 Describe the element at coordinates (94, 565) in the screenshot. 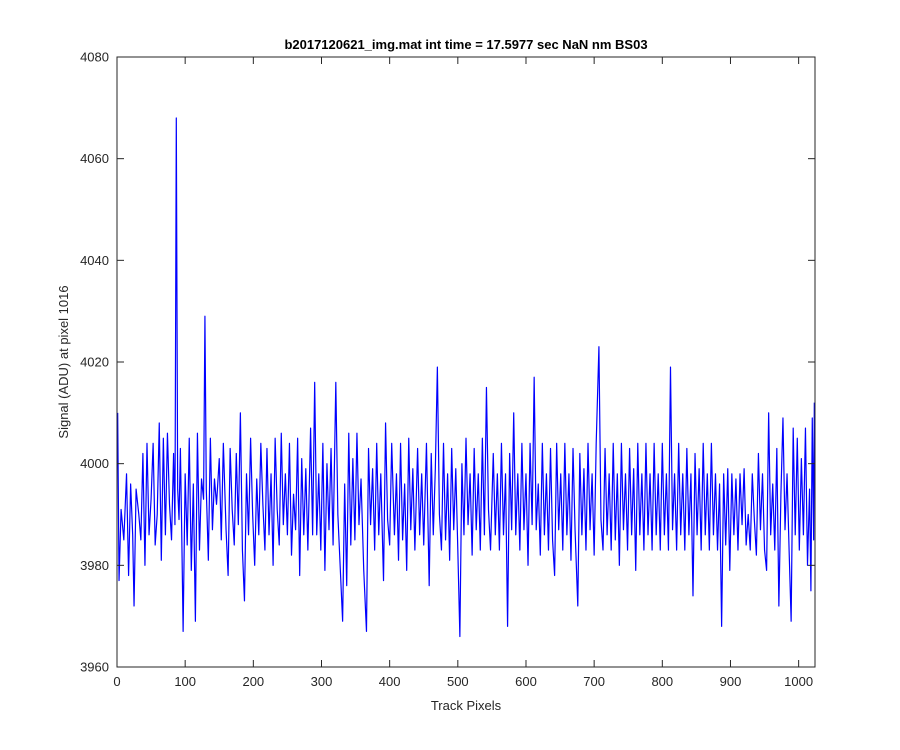

I see `y-tick-label: 3980` at that location.